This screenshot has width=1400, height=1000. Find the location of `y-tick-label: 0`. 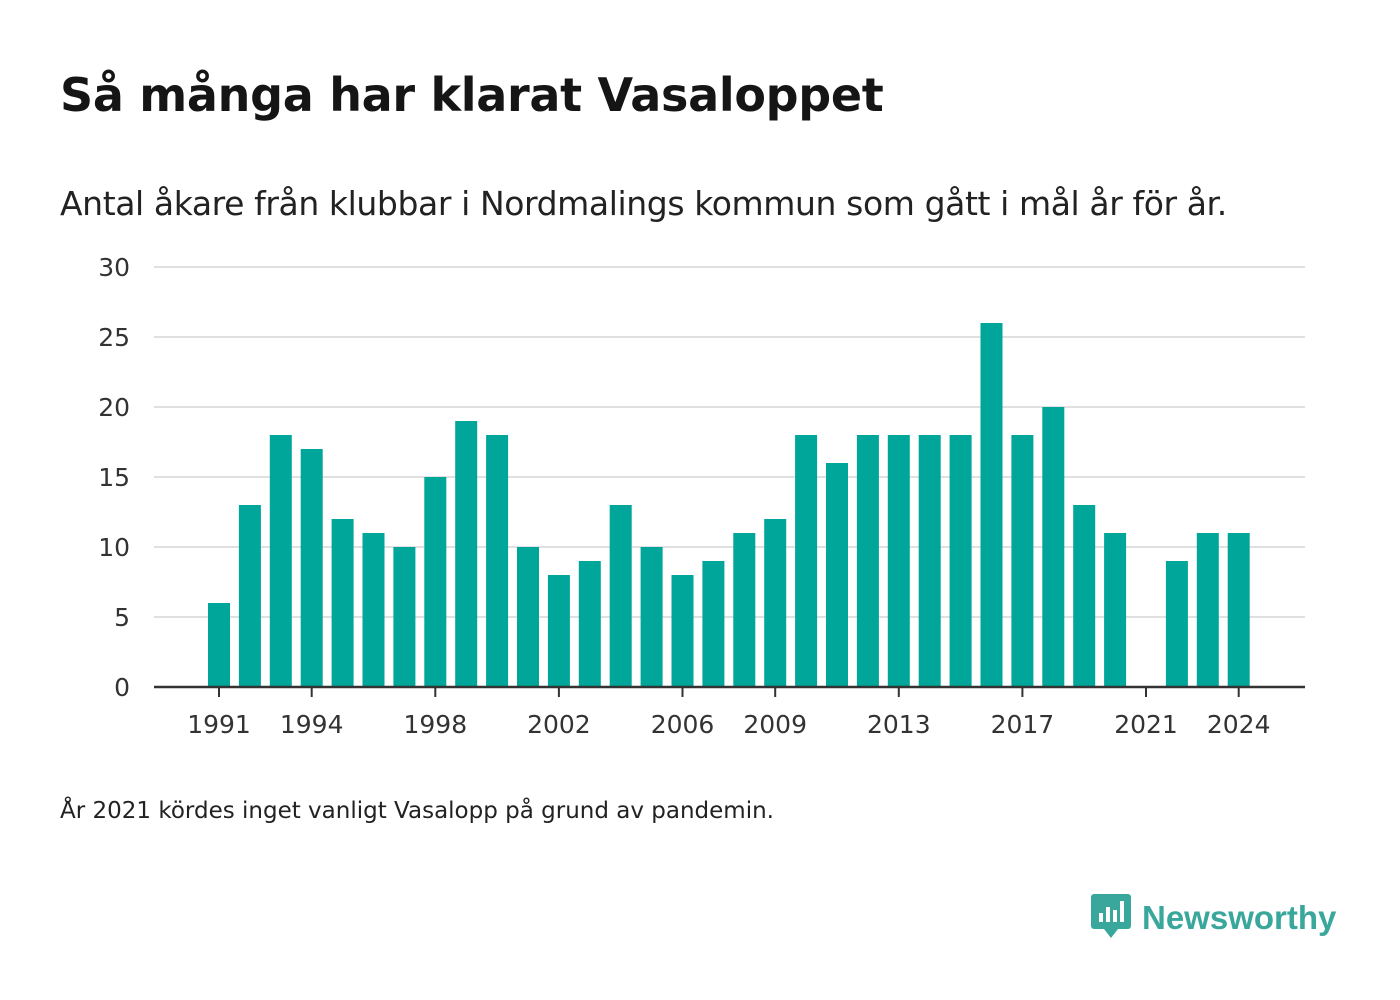

y-tick-label: 0 is located at coordinates (122, 687).